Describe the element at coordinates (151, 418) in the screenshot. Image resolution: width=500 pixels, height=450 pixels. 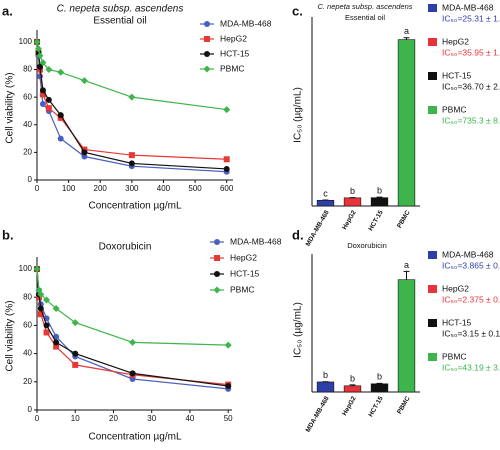
I see `x-tick-label: 30` at that location.